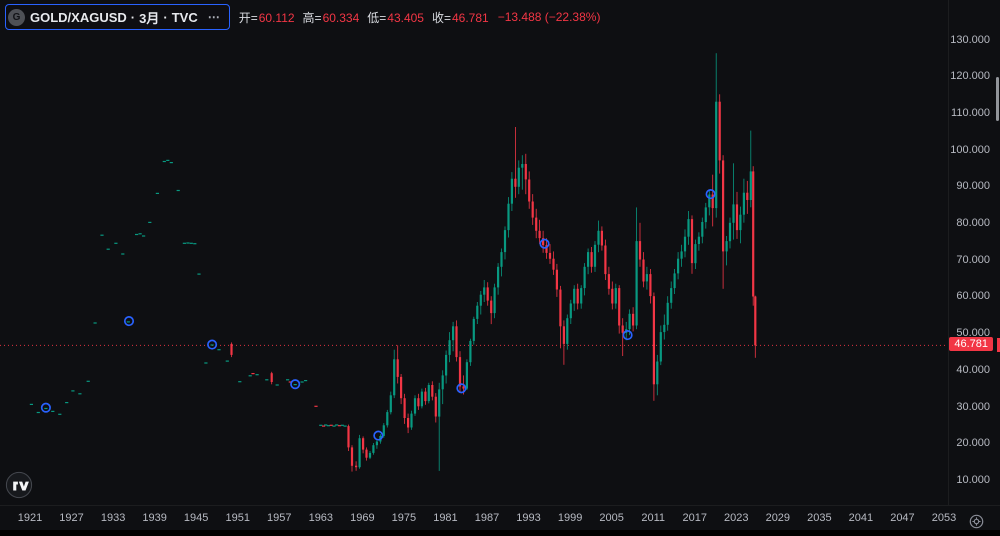  I want to click on year-axis-label: 2053, so click(944, 518).